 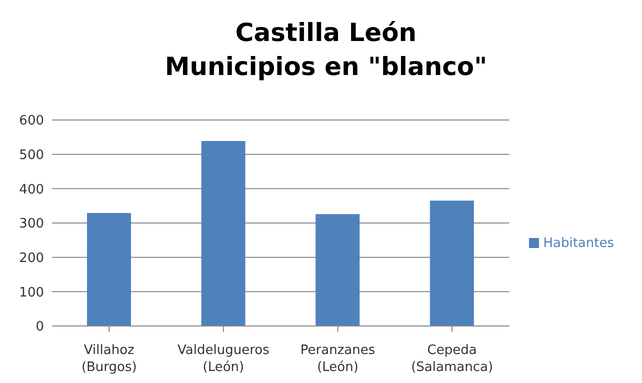 What do you see at coordinates (31, 224) in the screenshot?
I see `y-tick-label: 300` at bounding box center [31, 224].